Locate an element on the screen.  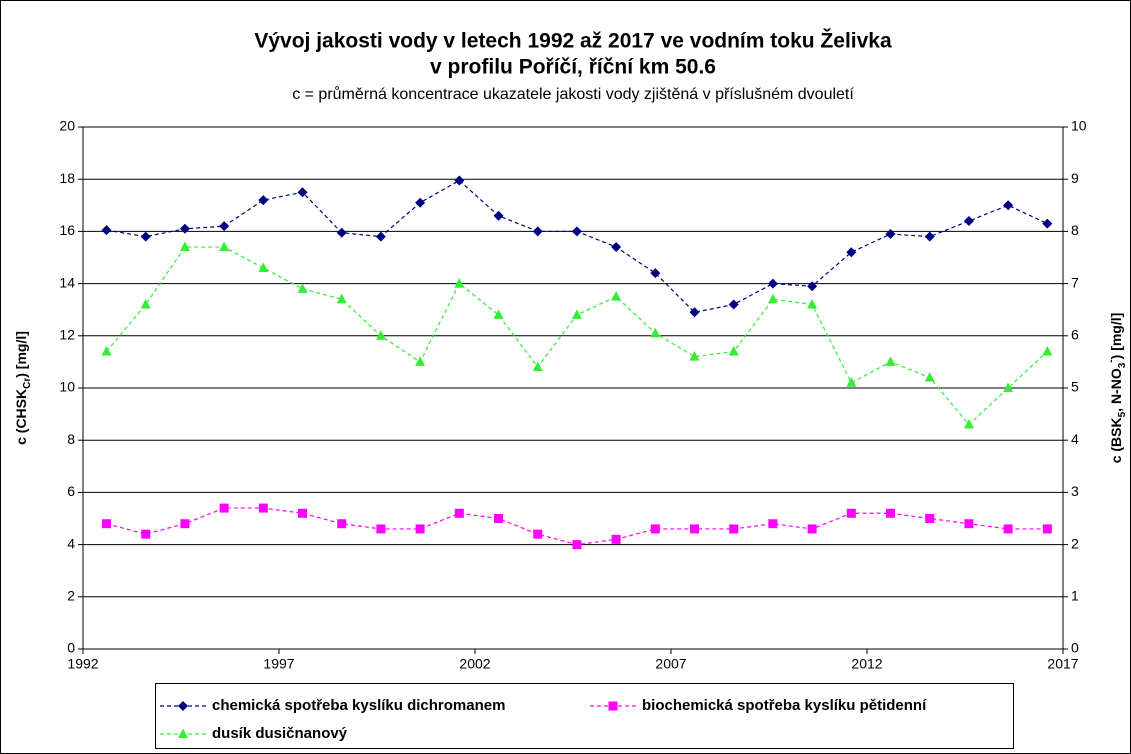
axis-label: c (BSK5, N-NO3-) [mg/l] is located at coordinates (1117, 388).